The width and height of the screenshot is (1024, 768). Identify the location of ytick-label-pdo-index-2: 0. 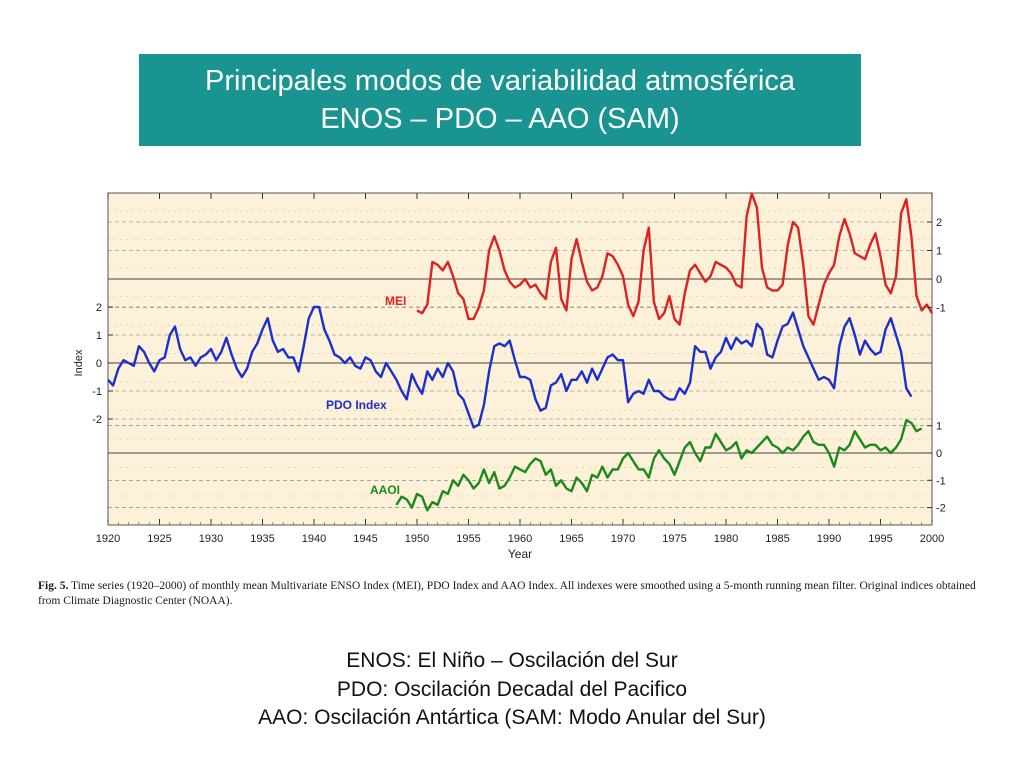
(99, 364).